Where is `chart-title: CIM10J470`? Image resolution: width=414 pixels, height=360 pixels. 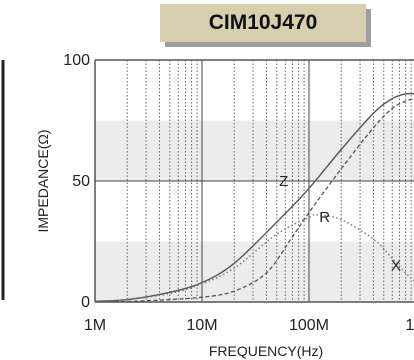 chart-title: CIM10J470 is located at coordinates (263, 22).